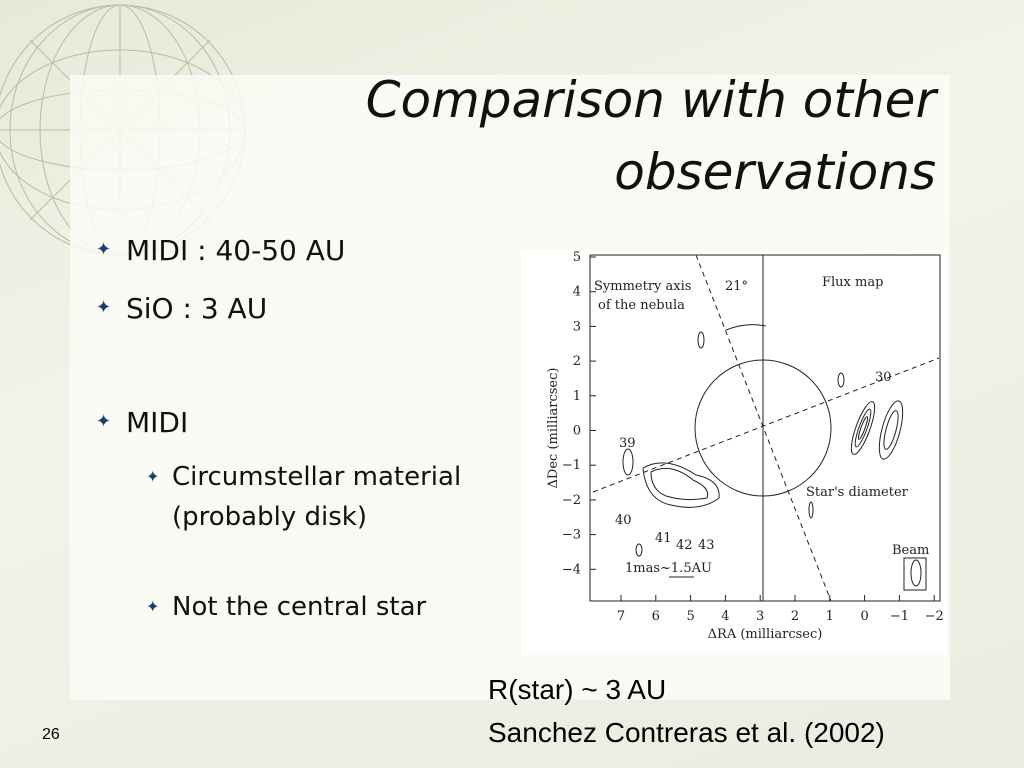 The height and width of the screenshot is (768, 1024). I want to click on star-circle, so click(763, 428).